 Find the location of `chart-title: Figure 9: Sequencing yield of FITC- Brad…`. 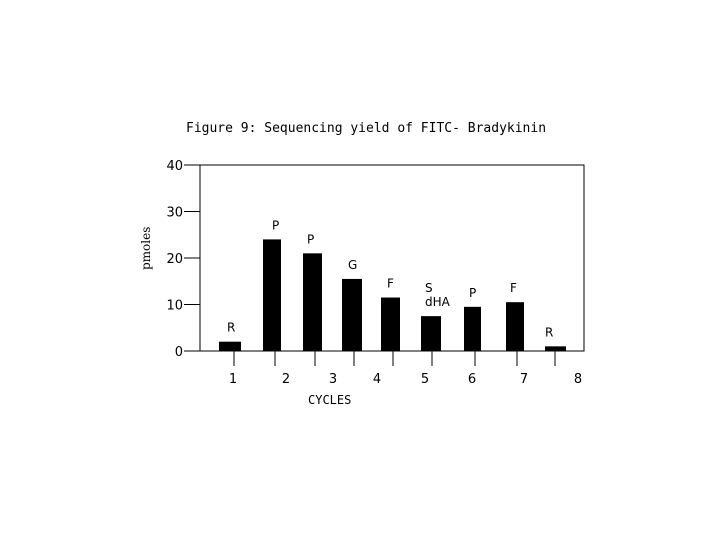

chart-title: Figure 9: Sequencing yield of FITC- Brad… is located at coordinates (366, 128).